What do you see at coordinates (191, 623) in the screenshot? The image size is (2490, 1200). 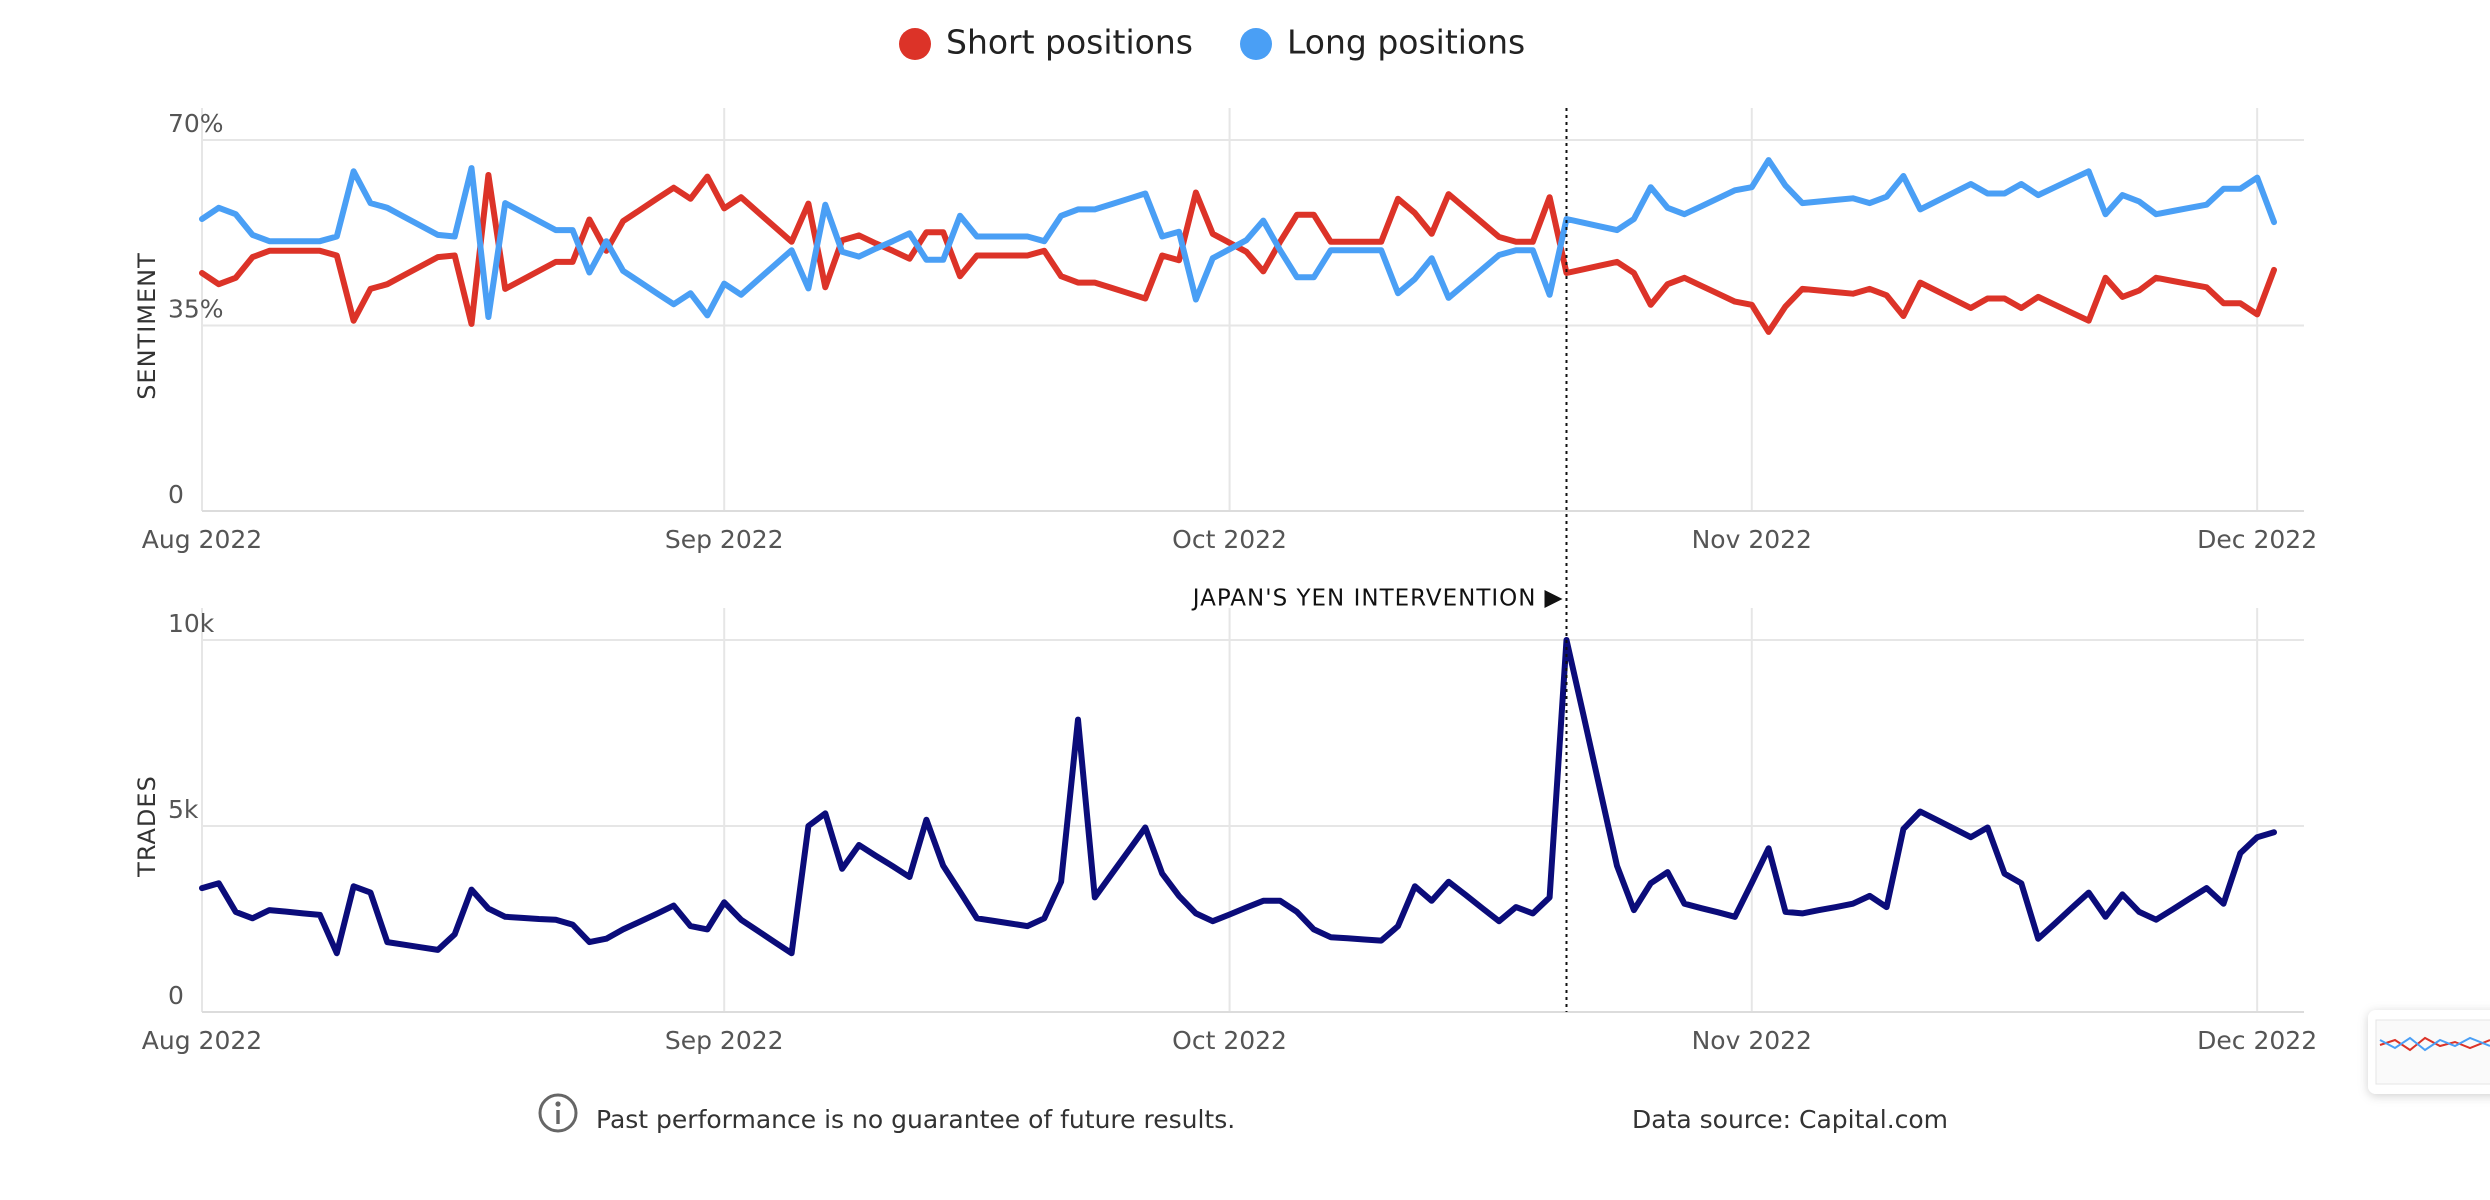 I see `y-tick-label: 10k` at bounding box center [191, 623].